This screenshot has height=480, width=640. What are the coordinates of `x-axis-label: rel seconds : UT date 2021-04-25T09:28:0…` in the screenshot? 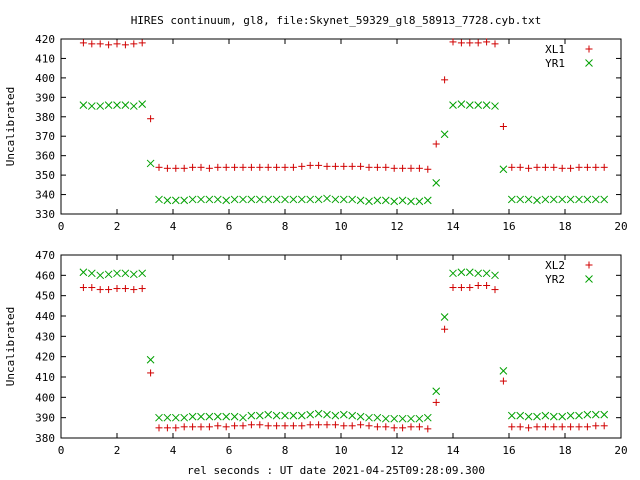 It's located at (336, 470).